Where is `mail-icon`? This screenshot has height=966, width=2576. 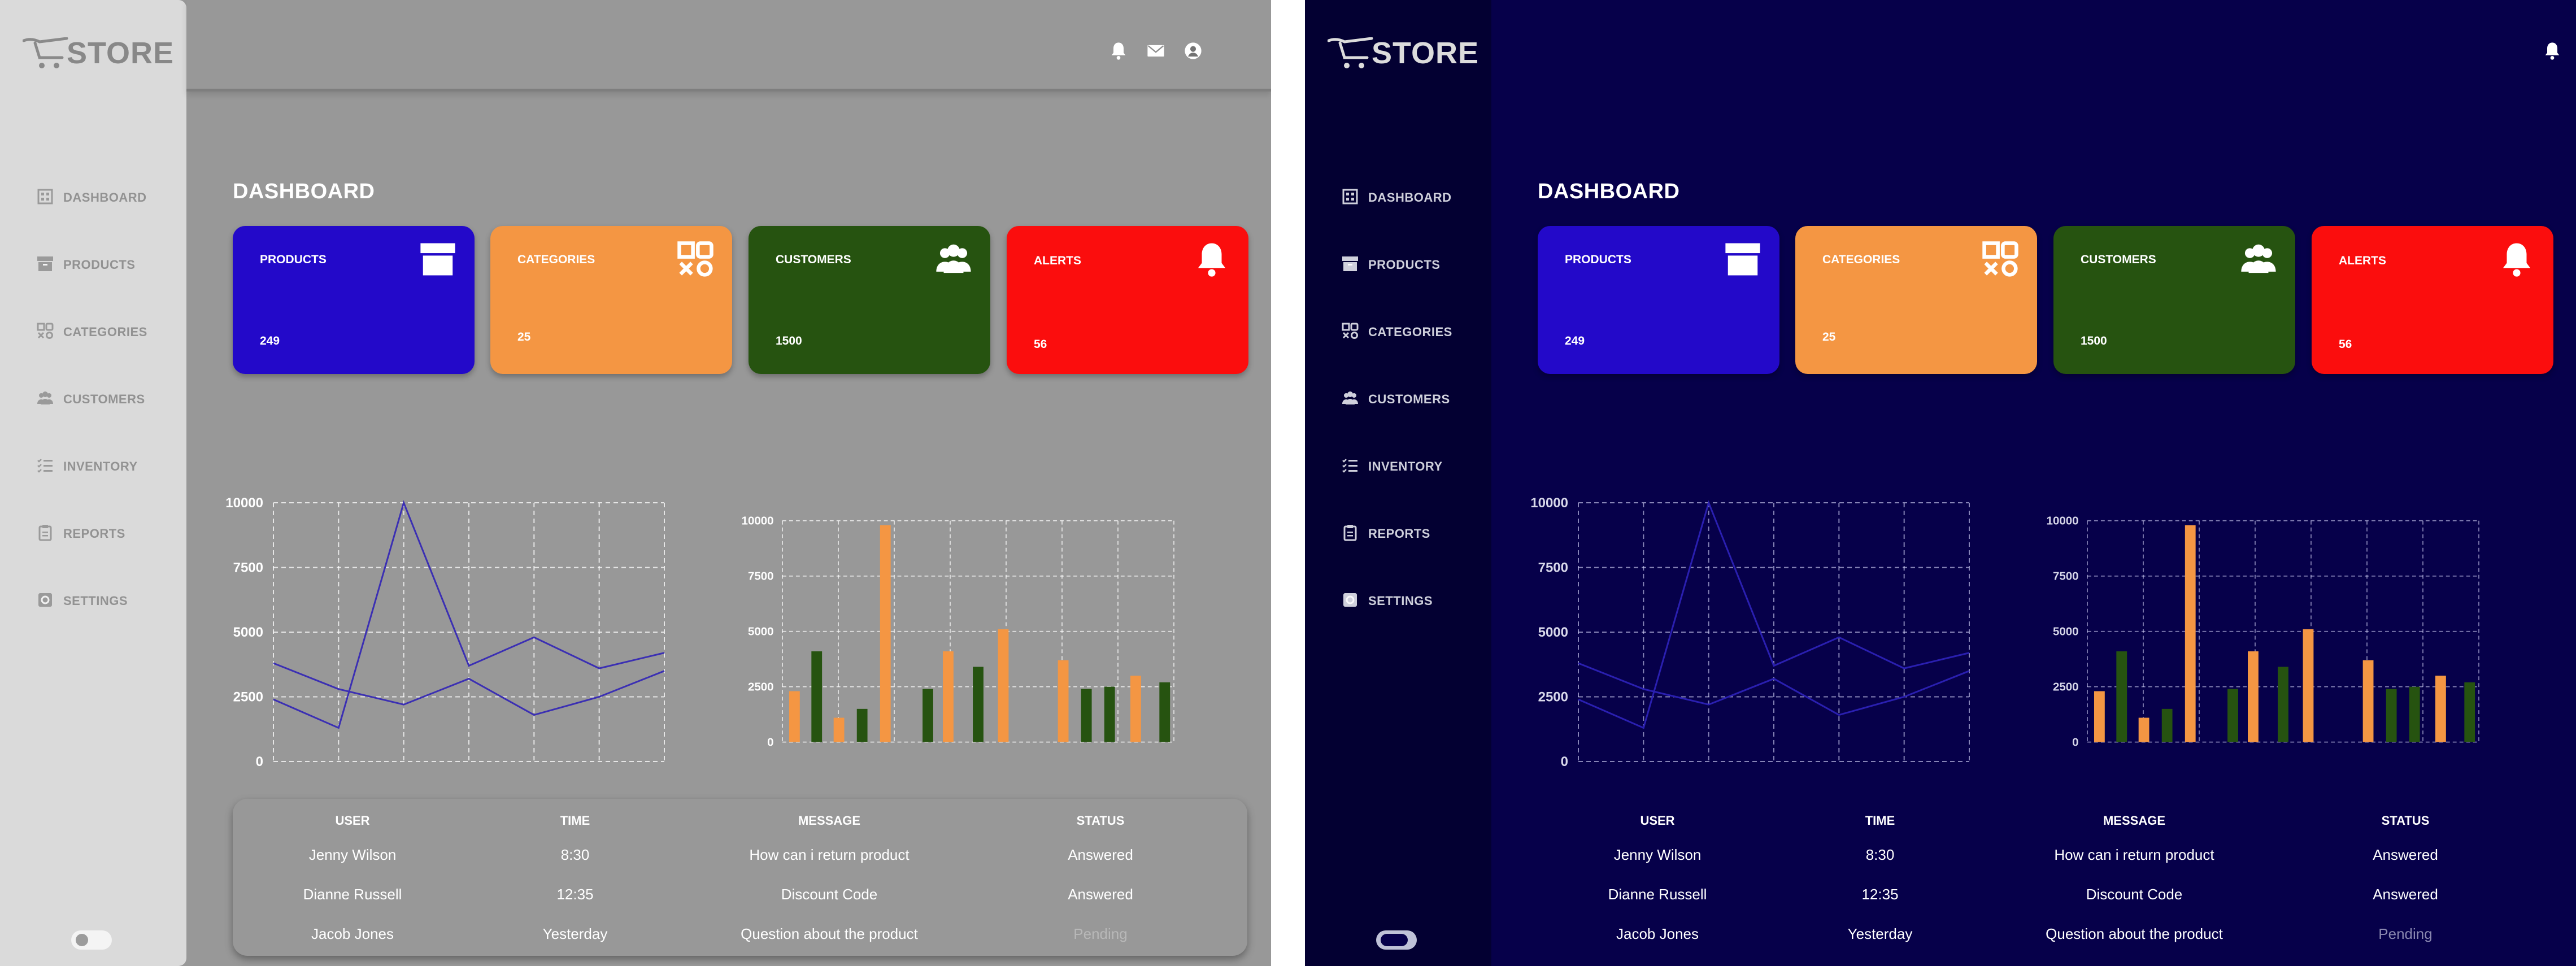 mail-icon is located at coordinates (1156, 52).